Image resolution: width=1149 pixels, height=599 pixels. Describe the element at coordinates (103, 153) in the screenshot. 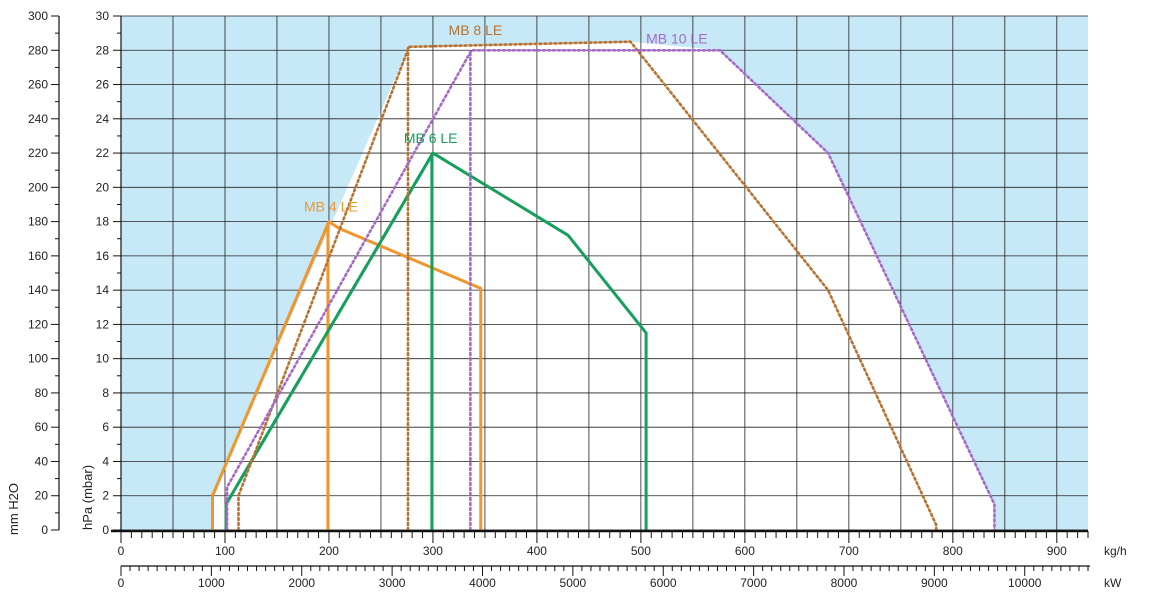

I see `hpa-tick-label: 22` at that location.